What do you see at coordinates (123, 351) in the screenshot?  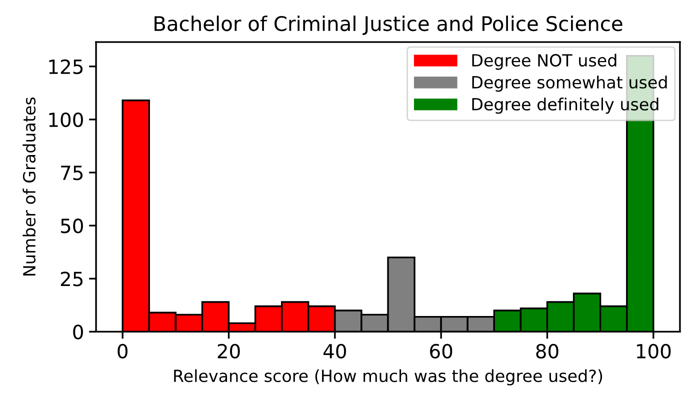 I see `x-tick-label: 0` at bounding box center [123, 351].